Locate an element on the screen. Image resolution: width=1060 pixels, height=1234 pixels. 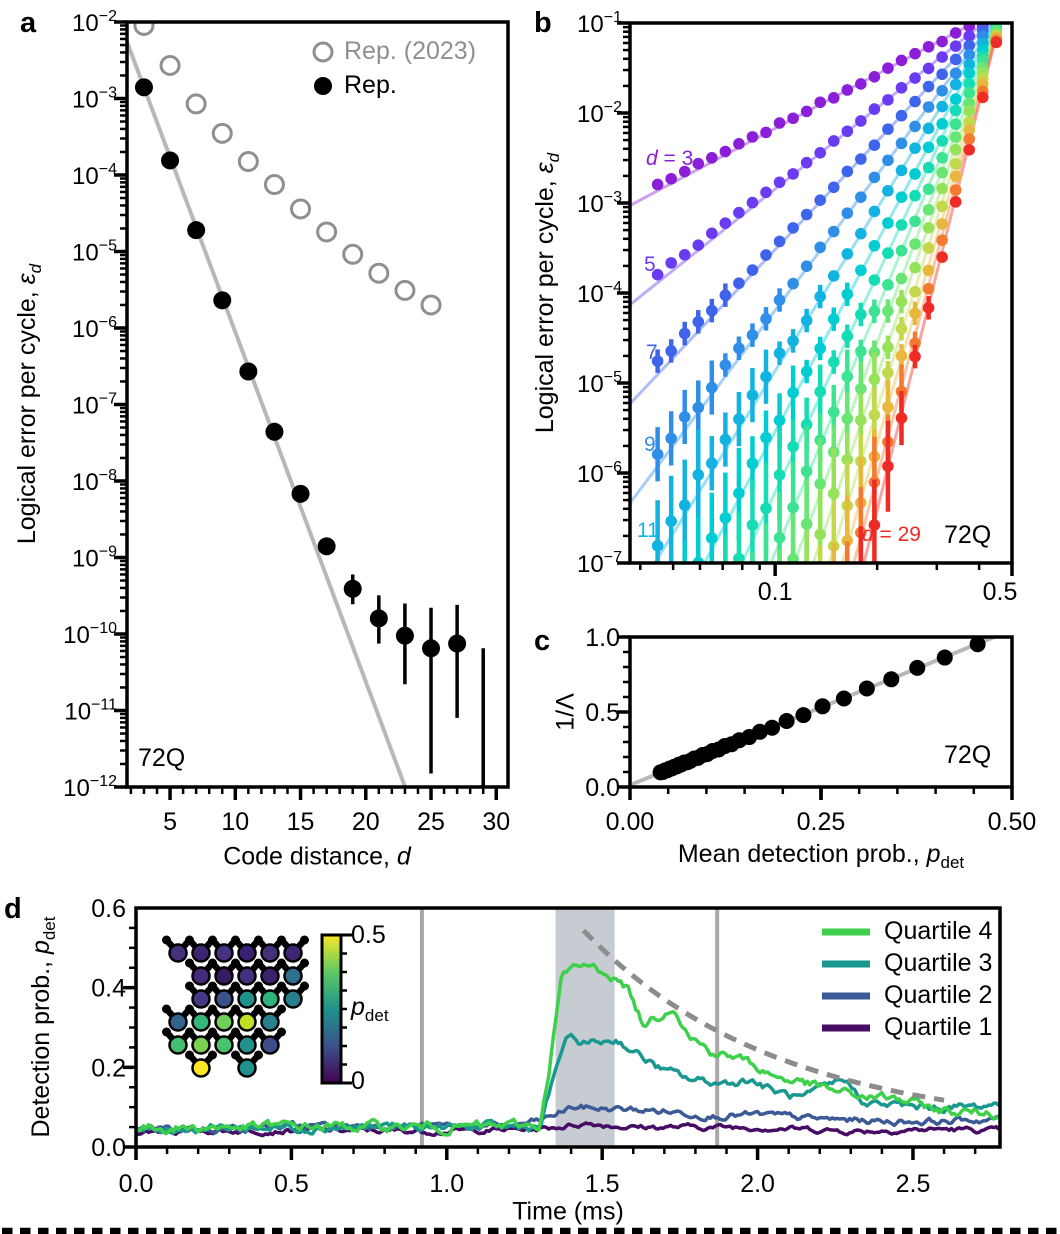
svg-text: 10⁻¹ is located at coordinates (599, 23).